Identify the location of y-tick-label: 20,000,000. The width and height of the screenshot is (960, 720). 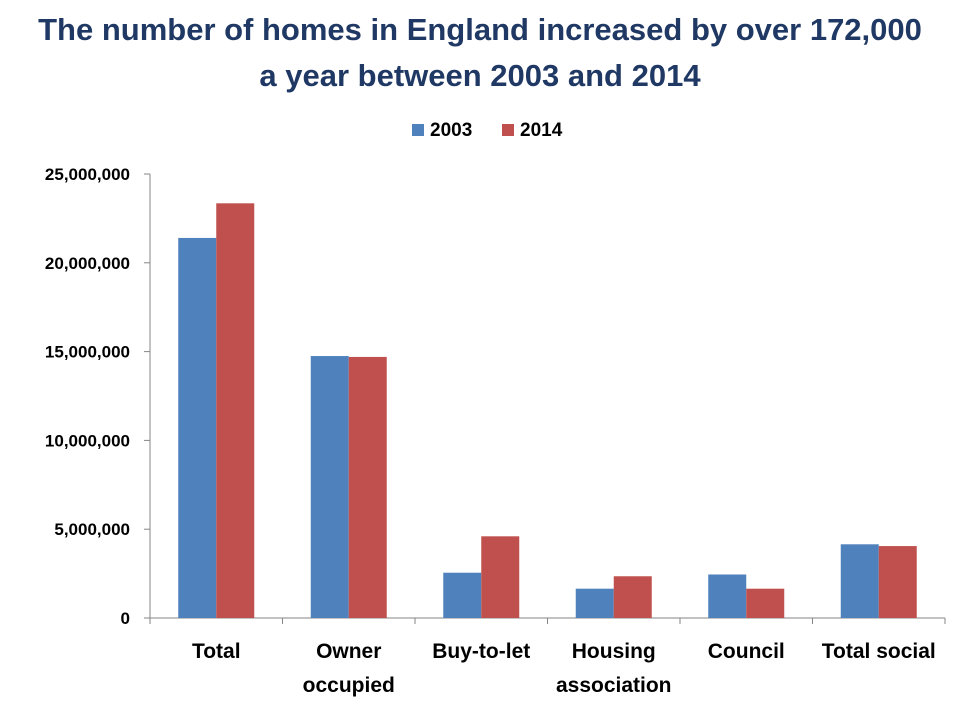
(87, 263).